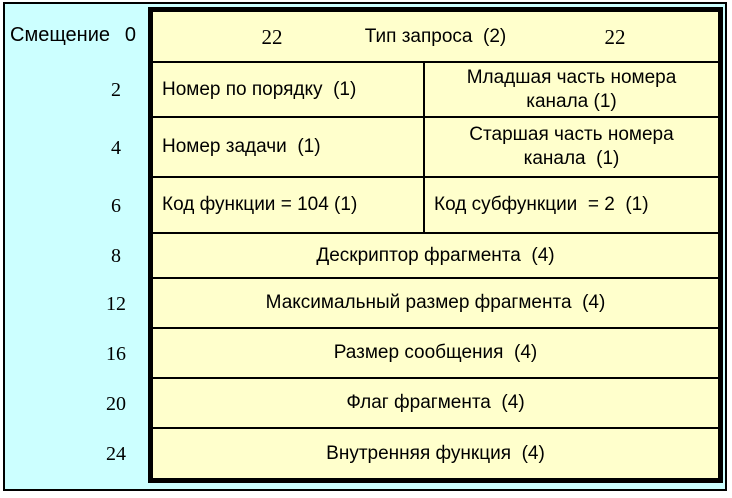 The width and height of the screenshot is (732, 498). I want to click on table-row-offset-12: Максимальный размер фрагмента (4), so click(435, 304).